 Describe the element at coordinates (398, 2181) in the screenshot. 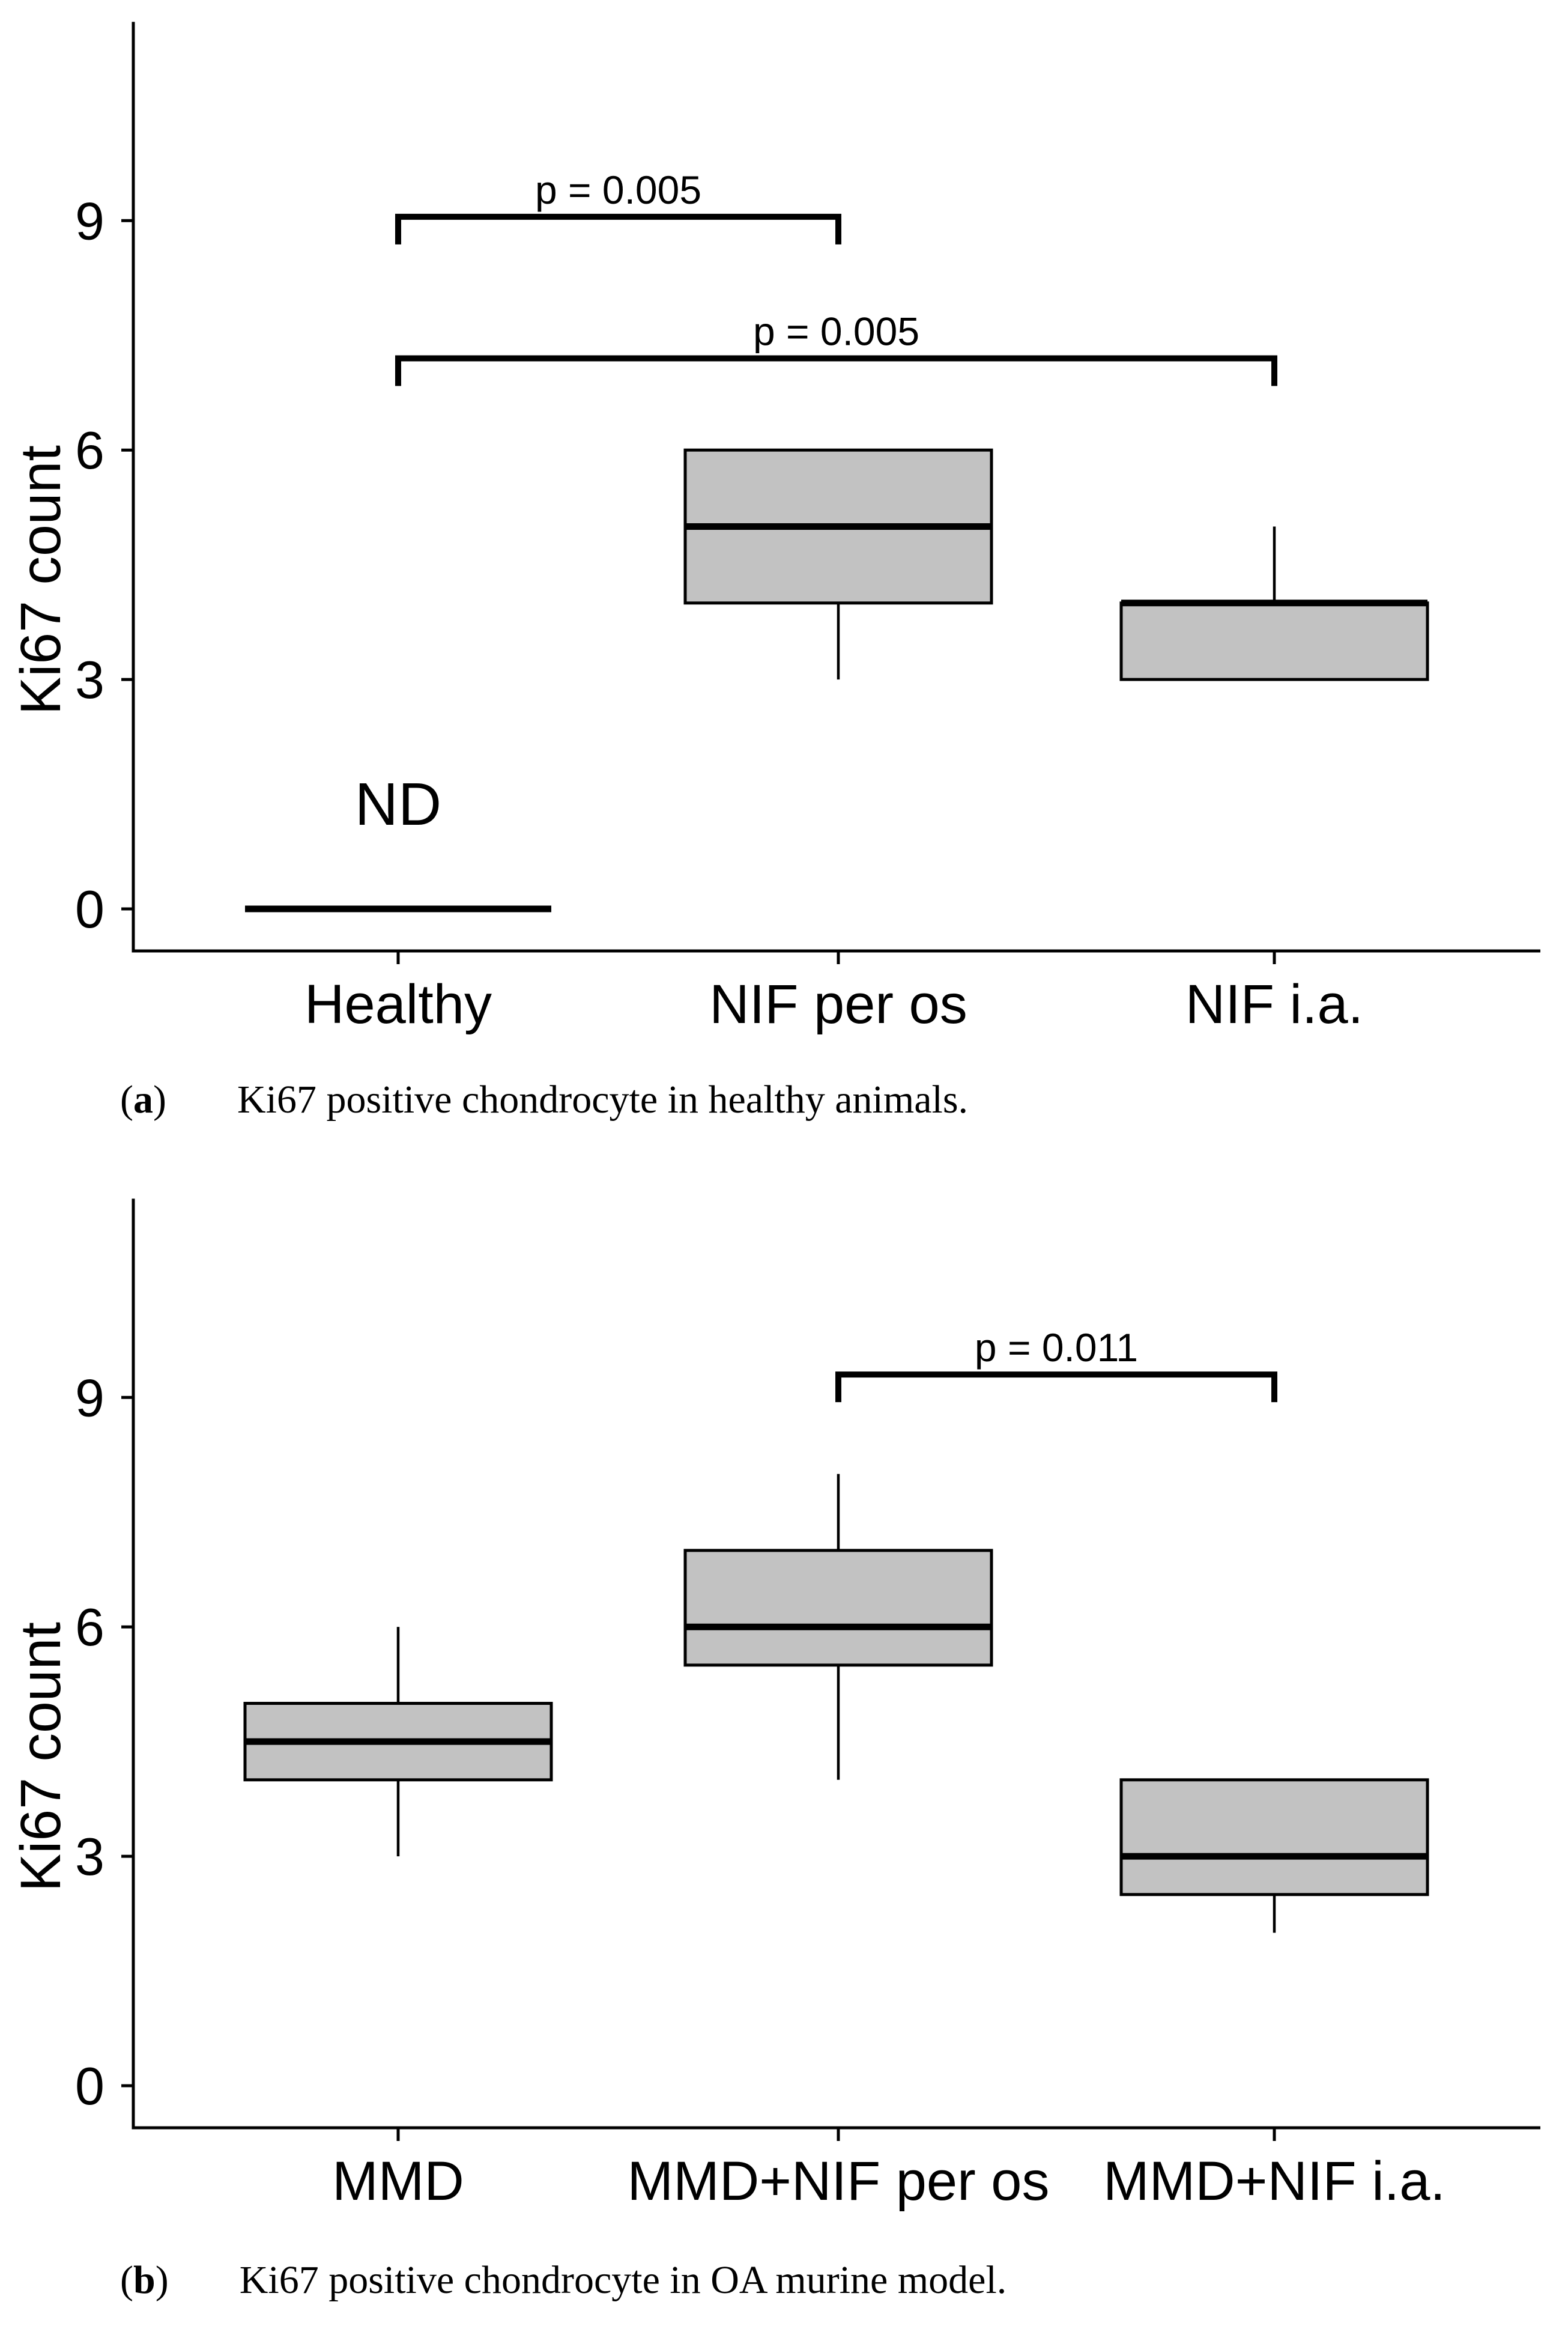

I see `x-tick-label-mmd: MMD` at that location.